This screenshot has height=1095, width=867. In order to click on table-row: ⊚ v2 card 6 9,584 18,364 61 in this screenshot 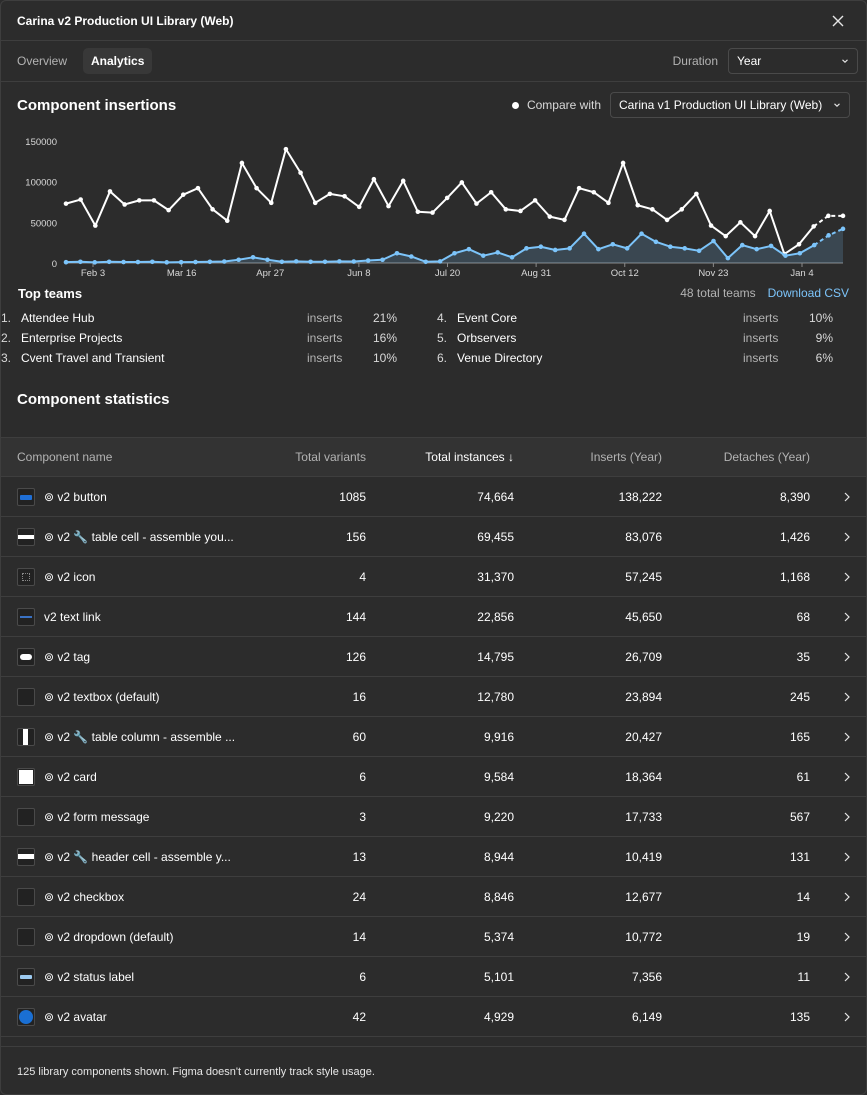, I will do `click(433, 777)`.